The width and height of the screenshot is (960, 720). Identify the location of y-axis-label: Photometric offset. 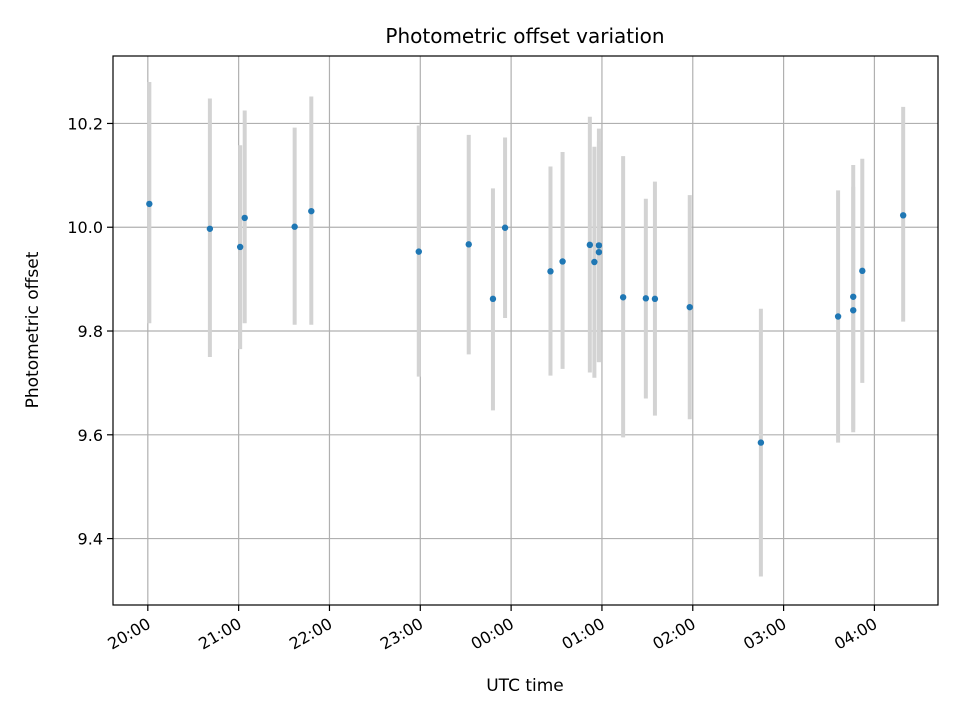
(33, 329).